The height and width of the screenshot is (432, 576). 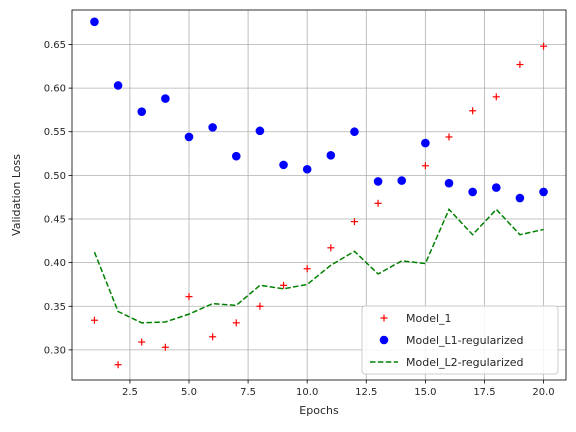 I want to click on legend-item: Model_L1-regularized, so click(x=451, y=340).